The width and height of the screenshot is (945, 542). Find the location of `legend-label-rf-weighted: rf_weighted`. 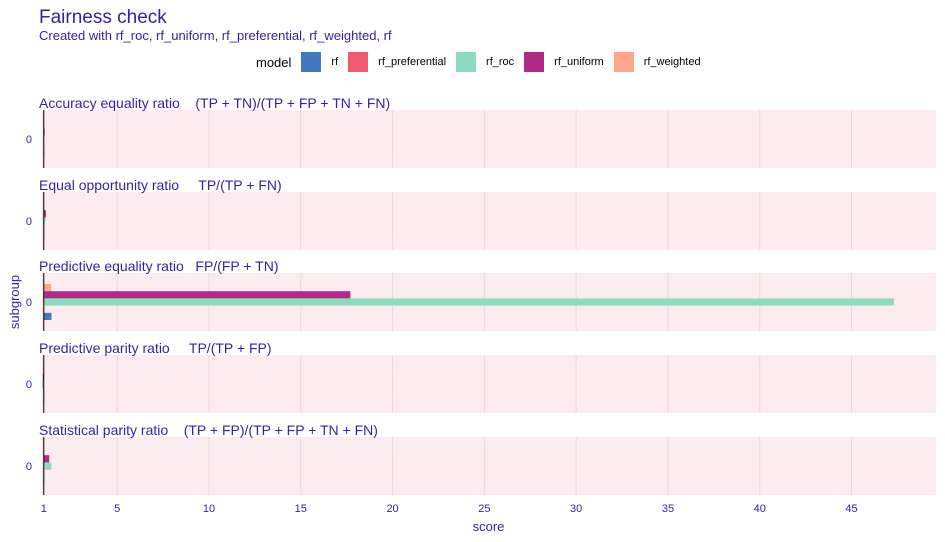

legend-label-rf-weighted: rf_weighted is located at coordinates (672, 62).